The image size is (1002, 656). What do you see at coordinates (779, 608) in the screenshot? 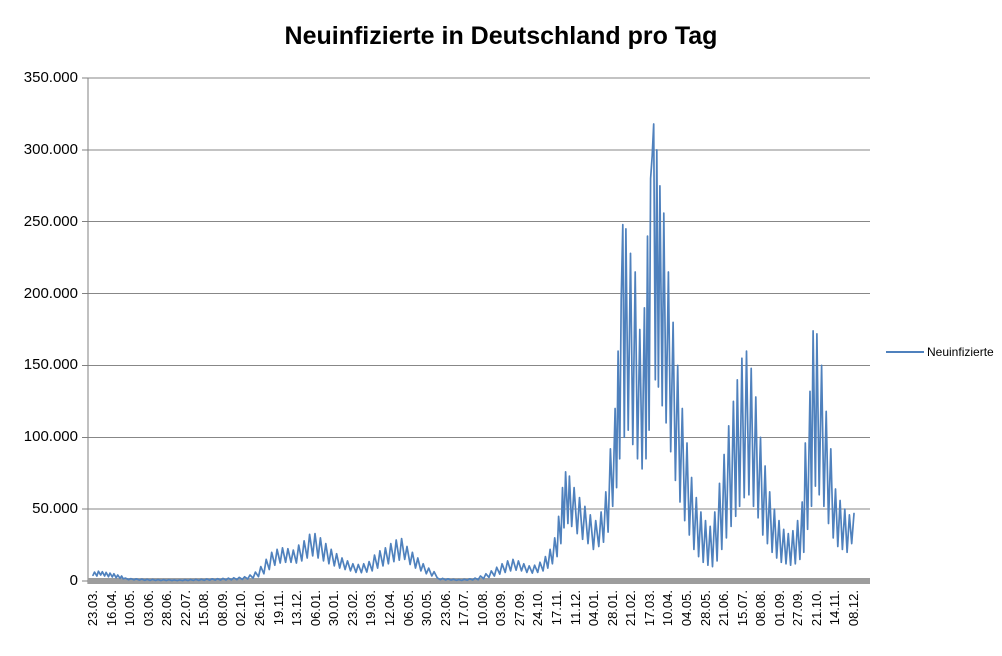
I see `x-tick-label: 01.09.` at bounding box center [779, 608].